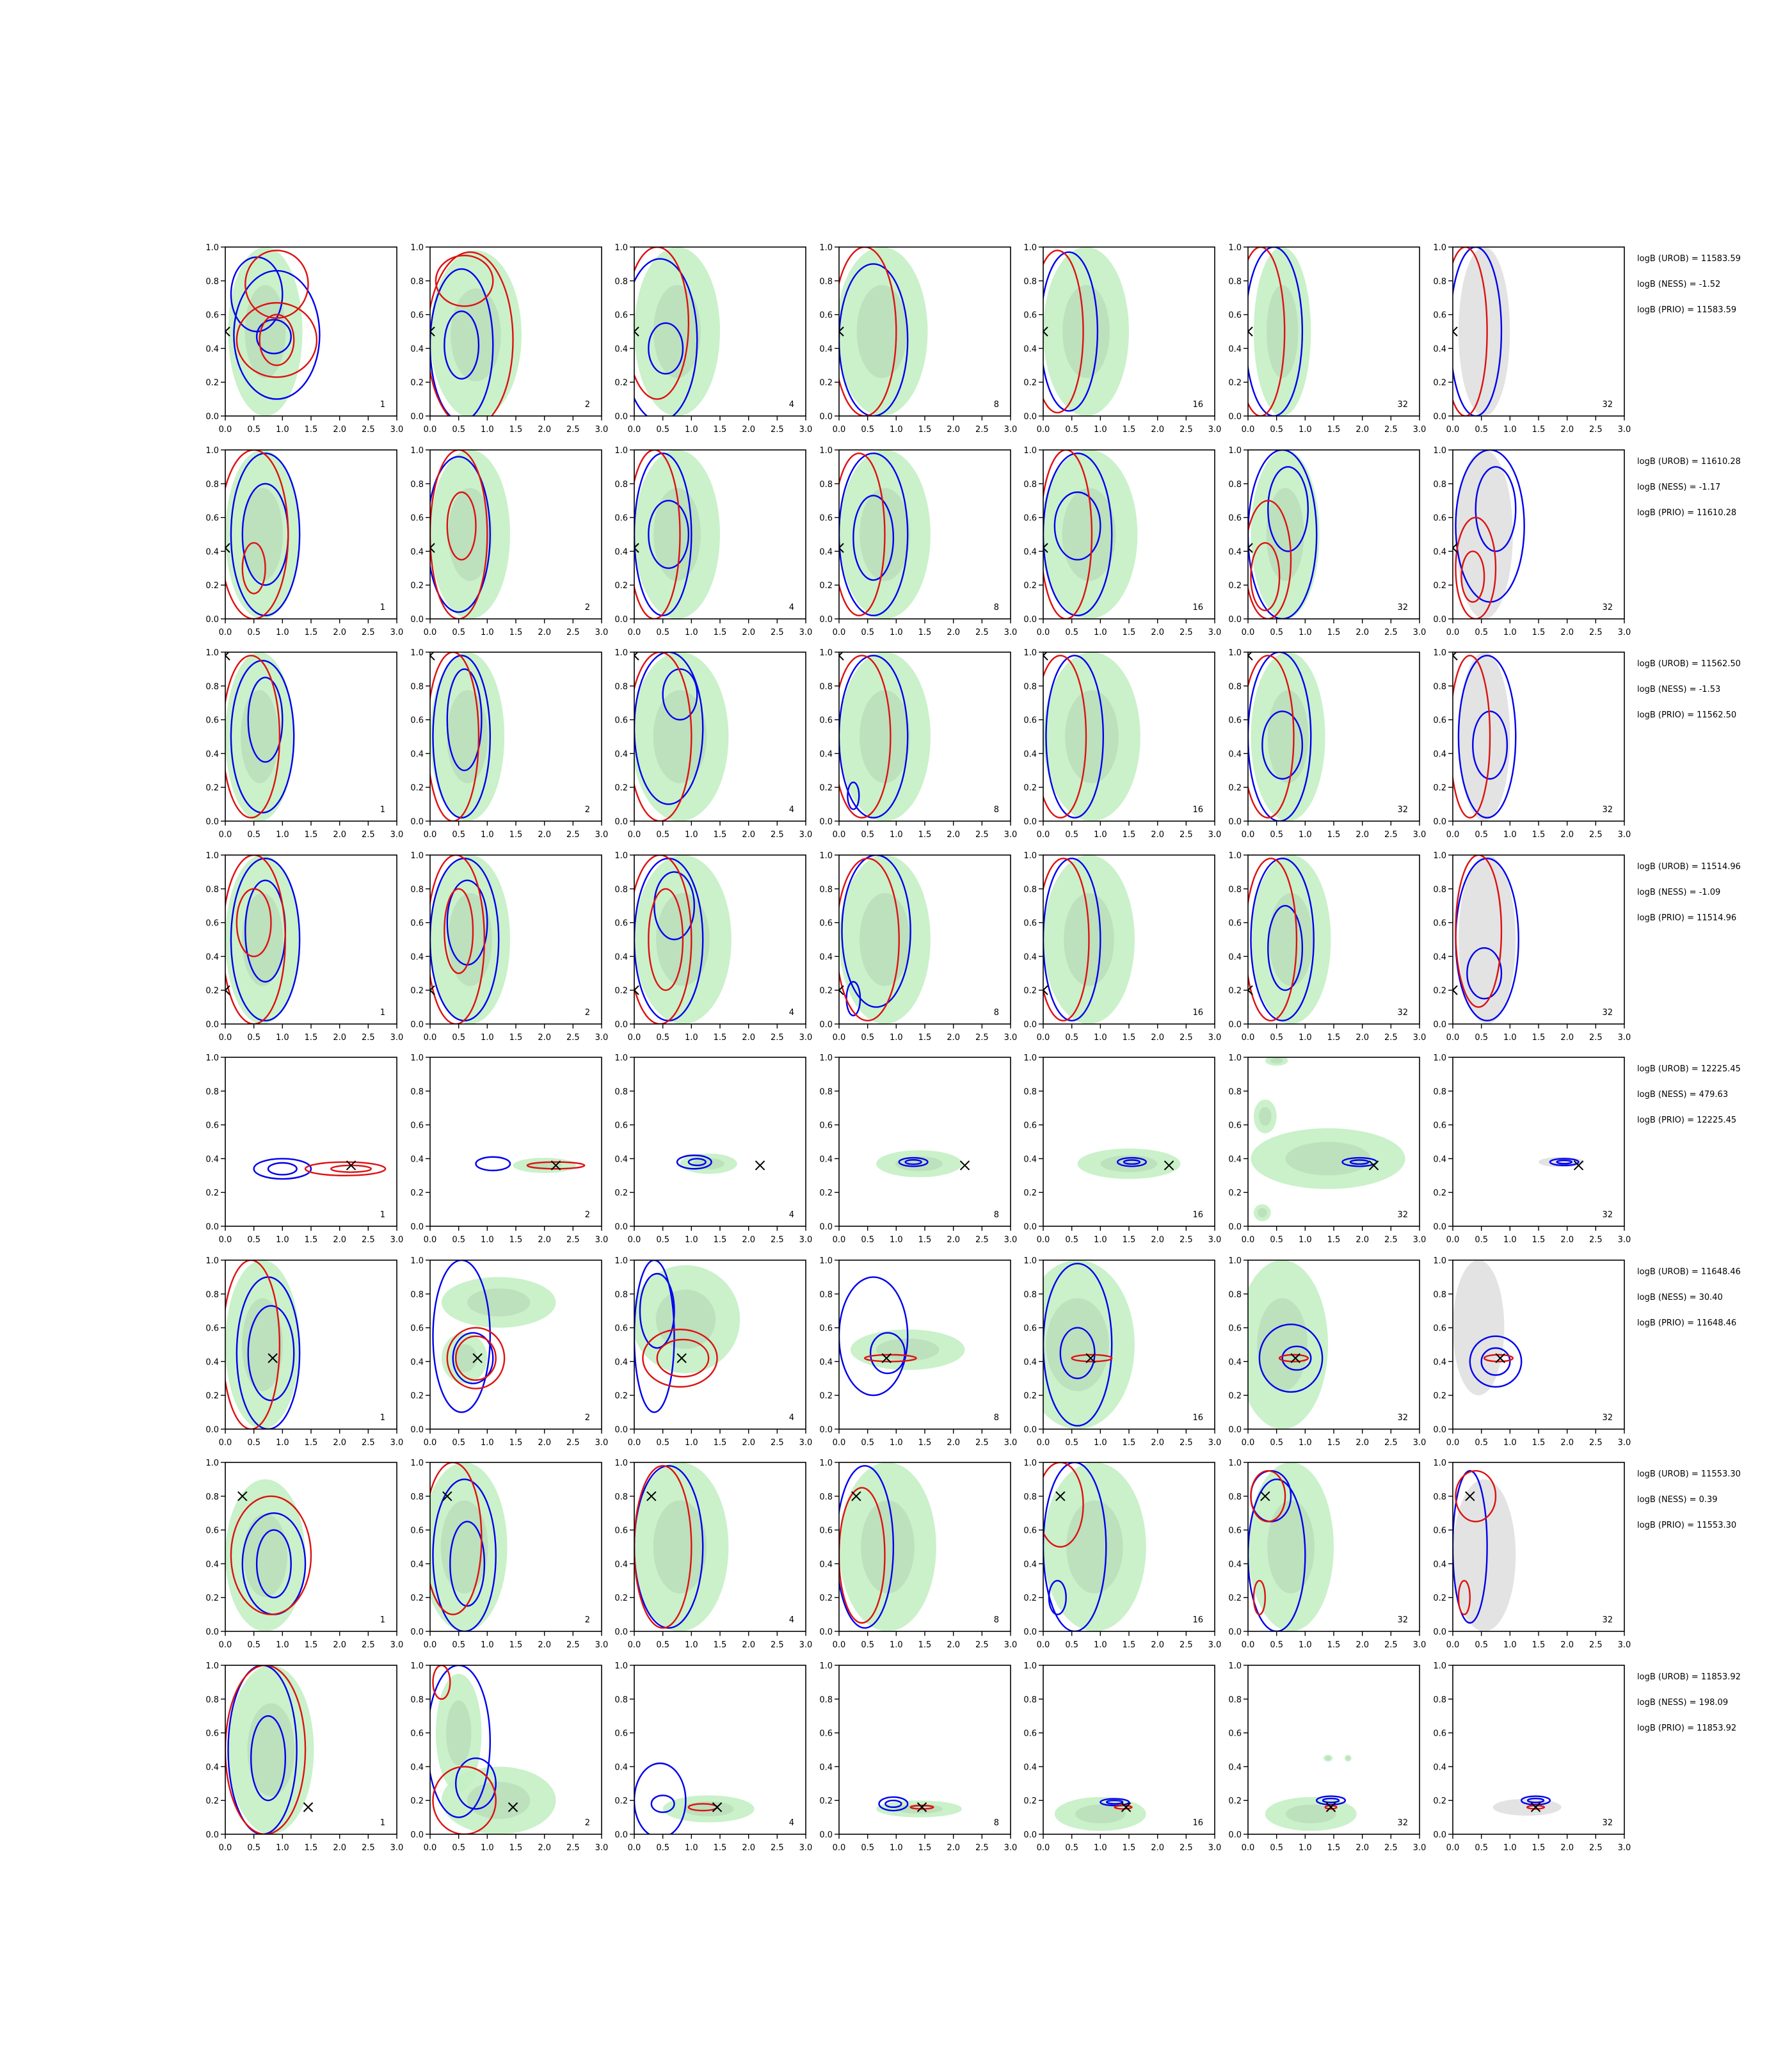 The image size is (1792, 2048). I want to click on logb-annotation: logB (PRIO) = 11853.92, so click(1686, 1728).